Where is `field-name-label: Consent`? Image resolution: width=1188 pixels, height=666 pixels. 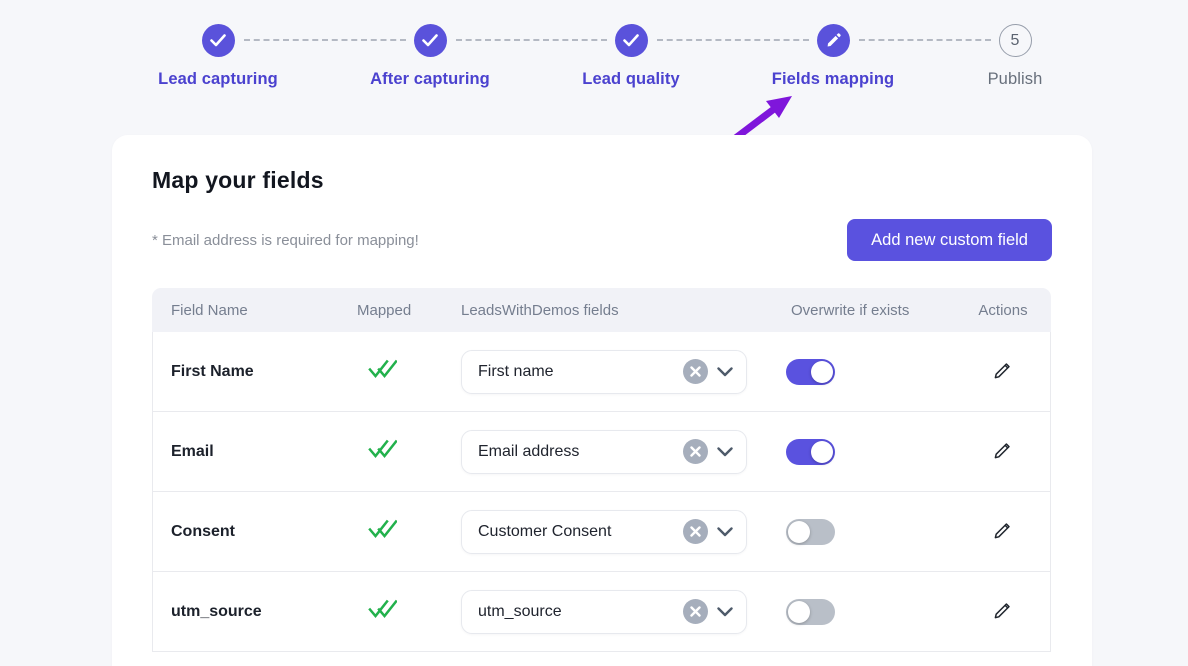
field-name-label: Consent is located at coordinates (203, 531).